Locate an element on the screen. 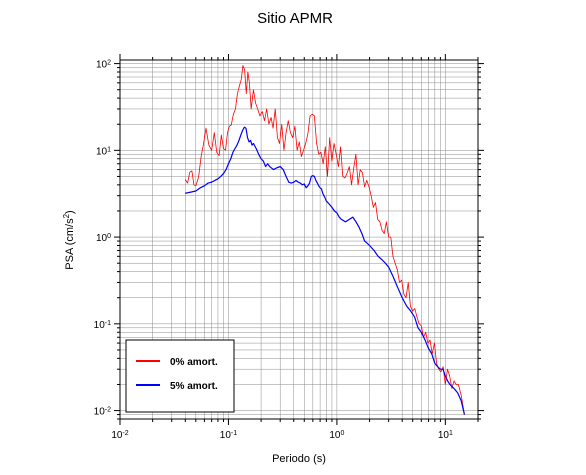  x-axis-label: Periodo (s) is located at coordinates (299, 459).